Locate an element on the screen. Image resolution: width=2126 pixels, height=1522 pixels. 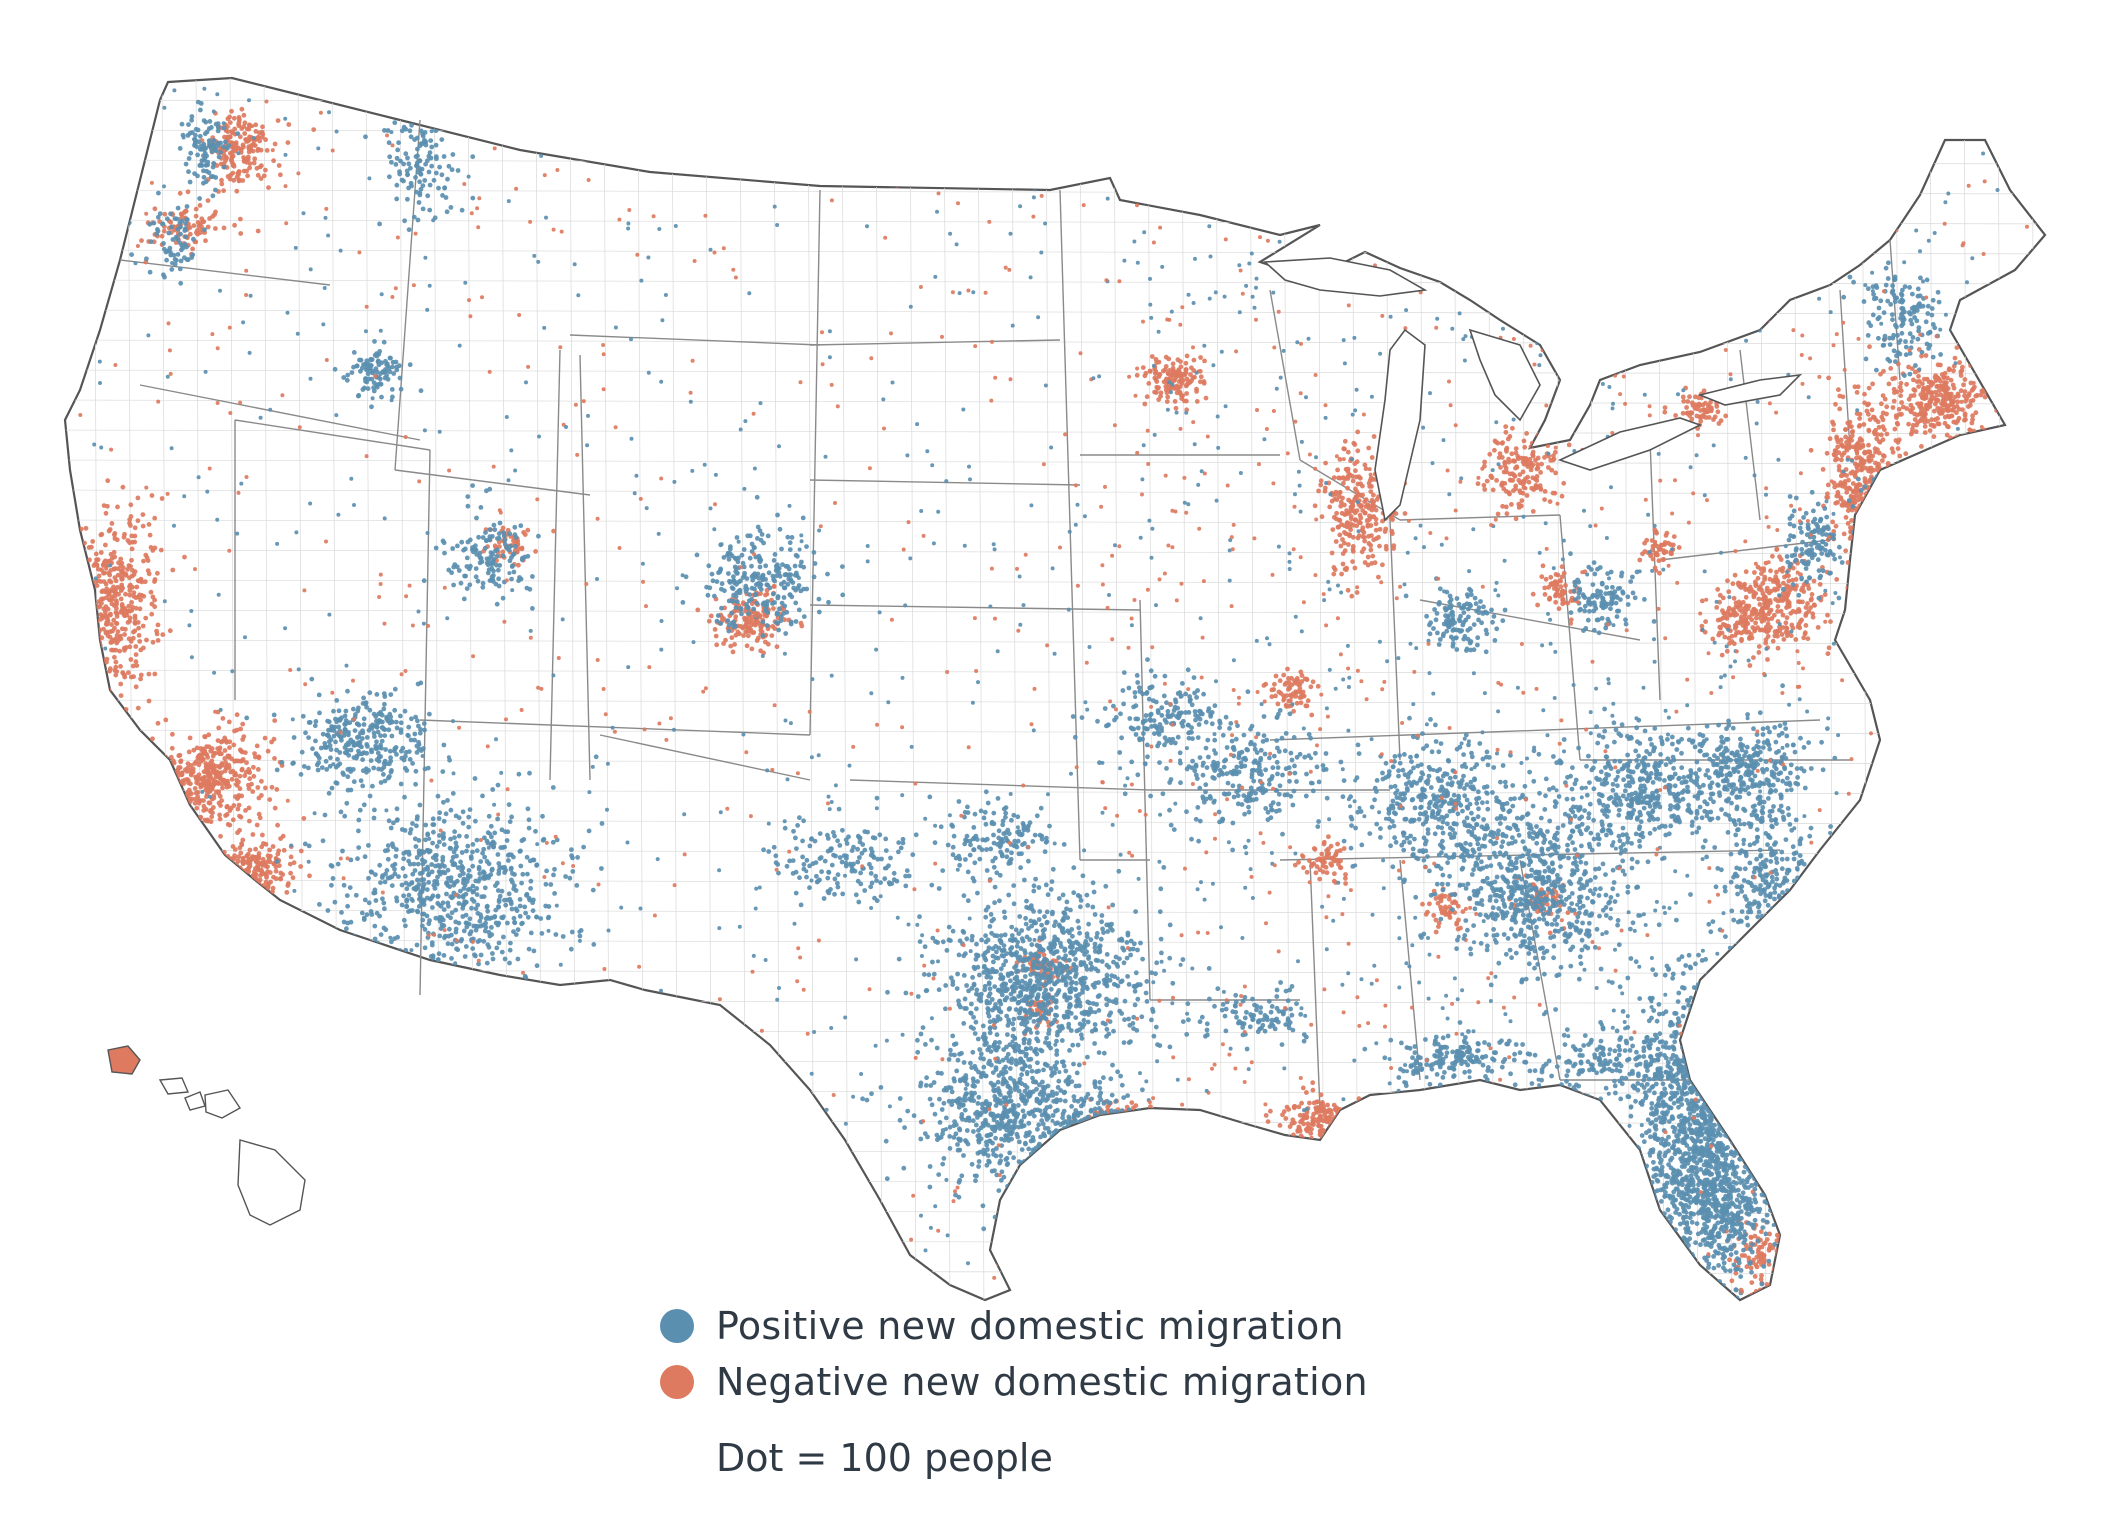
legend-item-negative: Negative new domestic migration is located at coordinates (1014, 1382).